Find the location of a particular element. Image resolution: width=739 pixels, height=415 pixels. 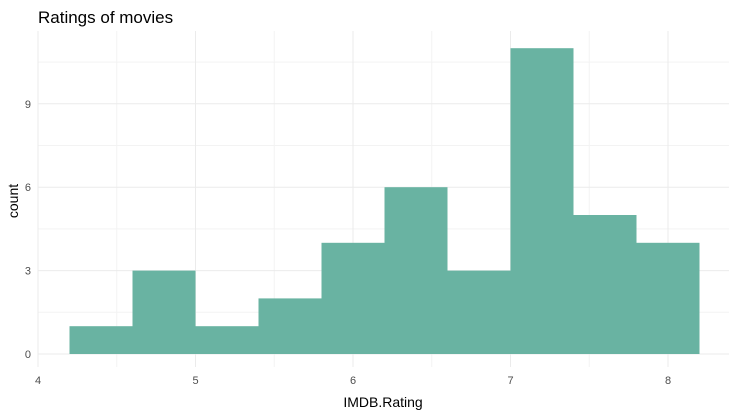

x-tick-label: 6 is located at coordinates (353, 381).